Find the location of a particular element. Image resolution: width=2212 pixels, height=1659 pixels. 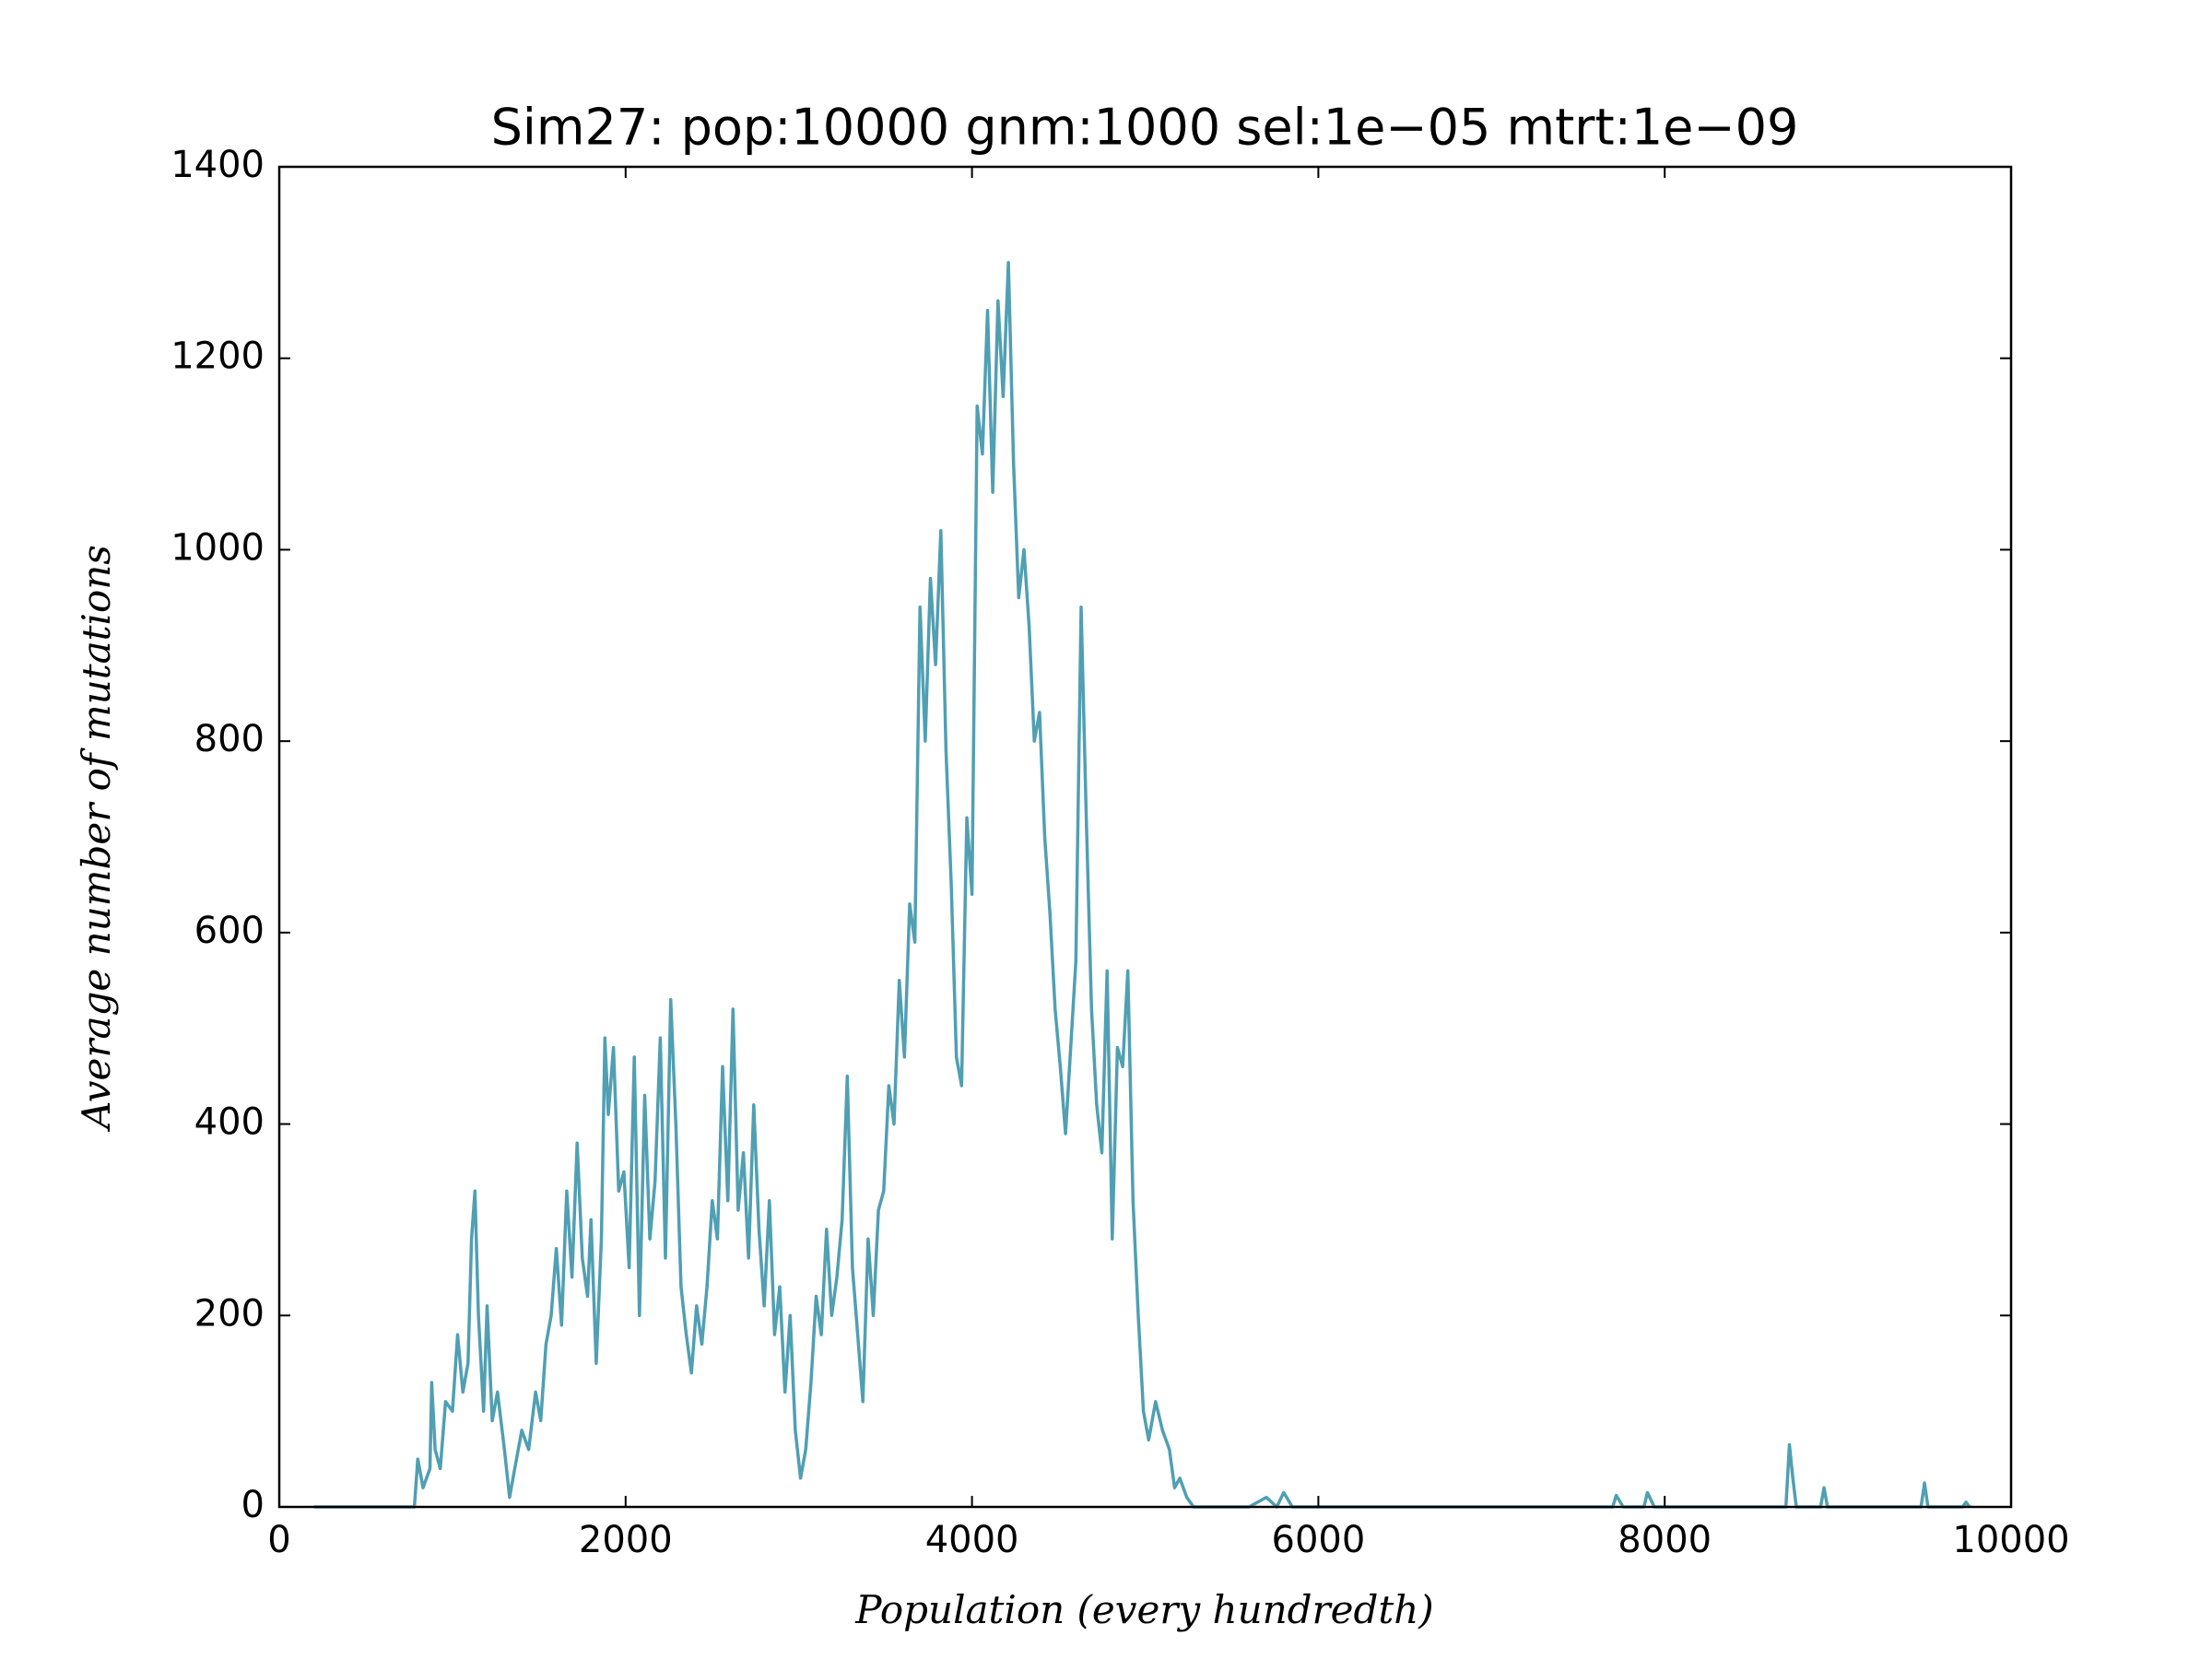

y-tick-label: 400 is located at coordinates (229, 1122).